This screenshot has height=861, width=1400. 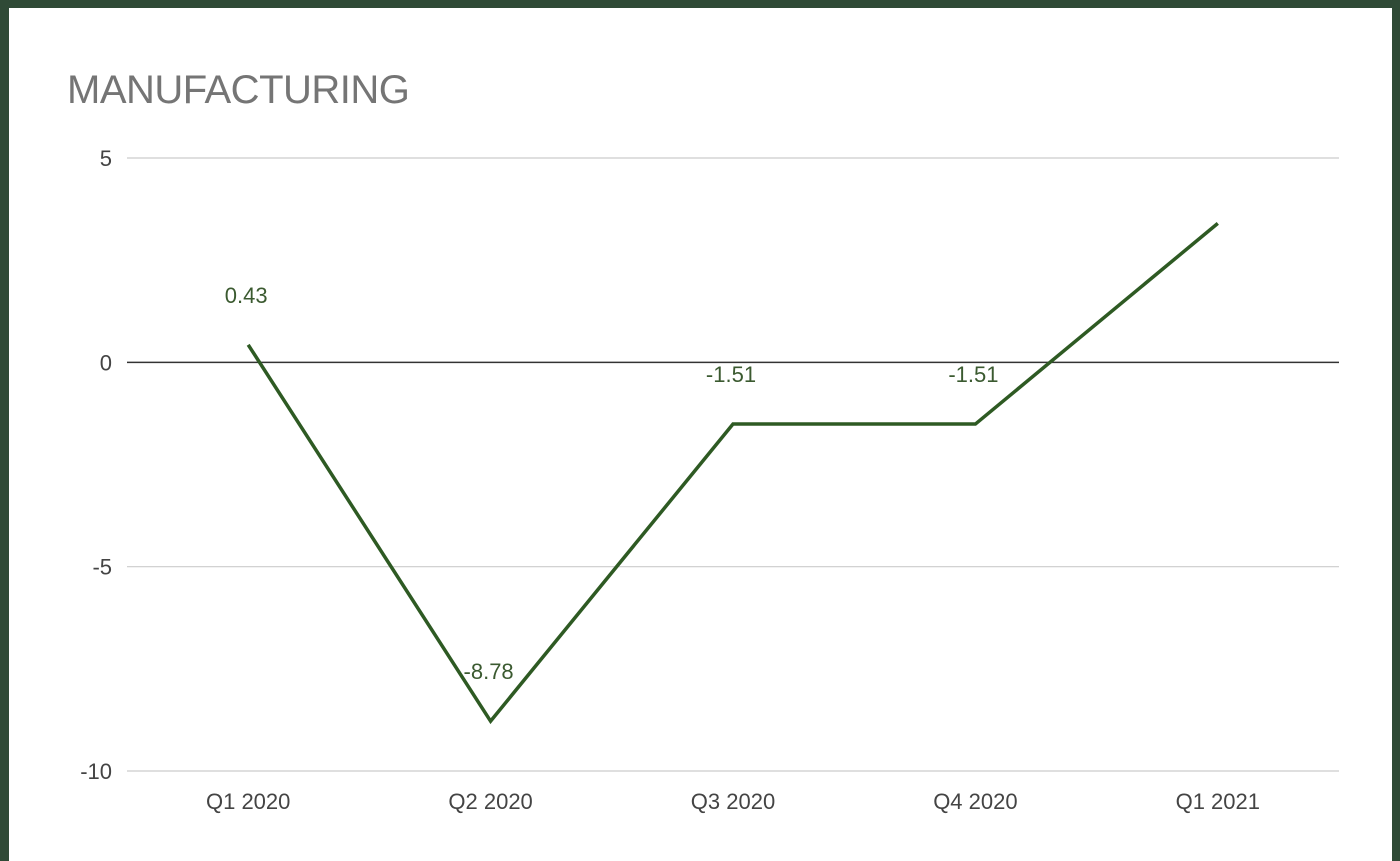 What do you see at coordinates (1218, 801) in the screenshot?
I see `x-tick-label: Q1 2021` at bounding box center [1218, 801].